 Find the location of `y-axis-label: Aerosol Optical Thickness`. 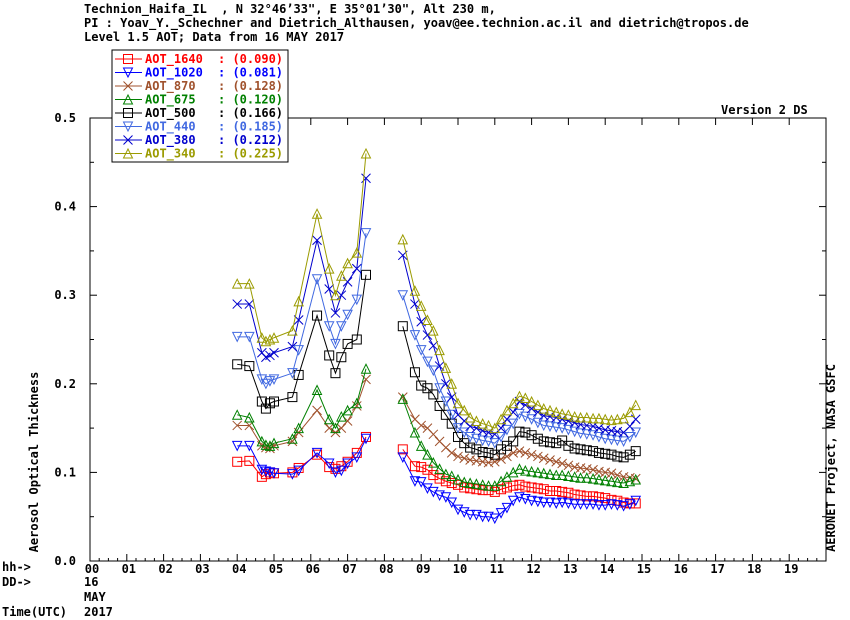

y-axis-label: Aerosol Optical Thickness is located at coordinates (34, 462).